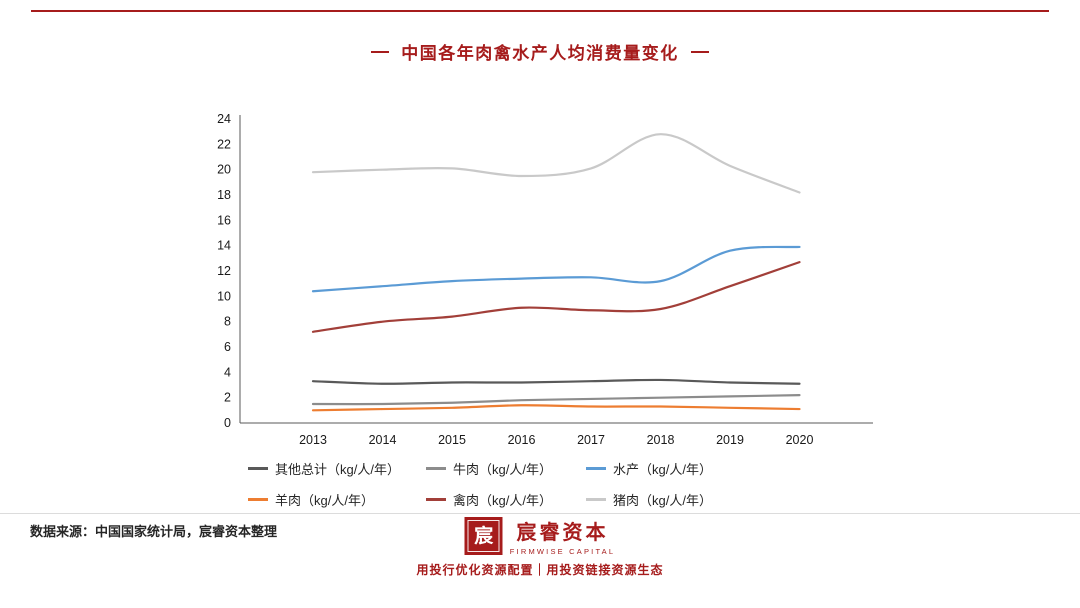 This screenshot has height=608, width=1080. I want to click on brand-tagline: 用投行优化资源配置｜用投资链接资源生态, so click(540, 570).